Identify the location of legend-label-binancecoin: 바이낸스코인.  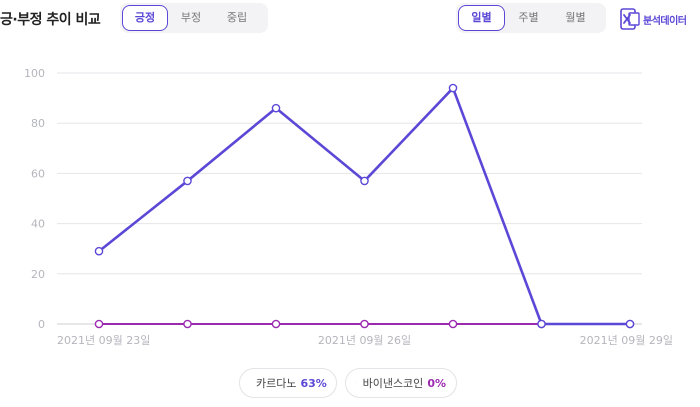
(393, 383).